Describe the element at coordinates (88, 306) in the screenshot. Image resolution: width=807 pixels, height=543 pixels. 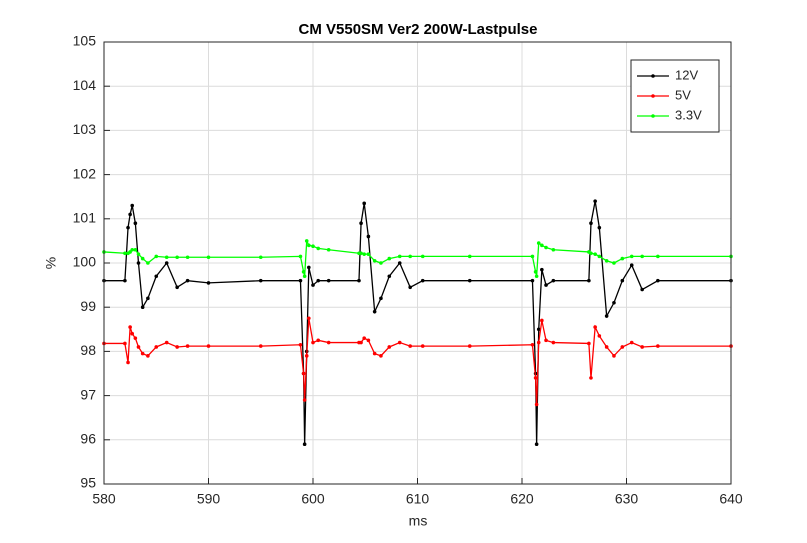
I see `y-tick-label: 99` at that location.